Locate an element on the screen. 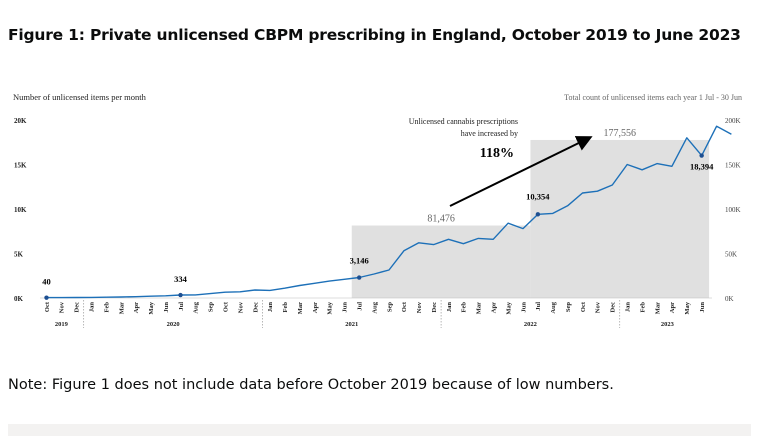  annotation-line-2: have increased by is located at coordinates (489, 133).